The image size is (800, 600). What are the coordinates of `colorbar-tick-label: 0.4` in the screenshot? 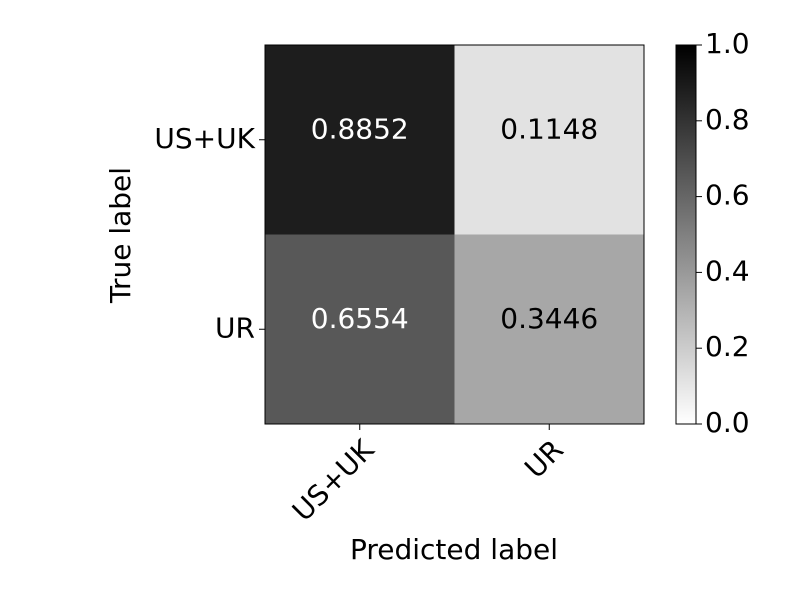 It's located at (727, 270).